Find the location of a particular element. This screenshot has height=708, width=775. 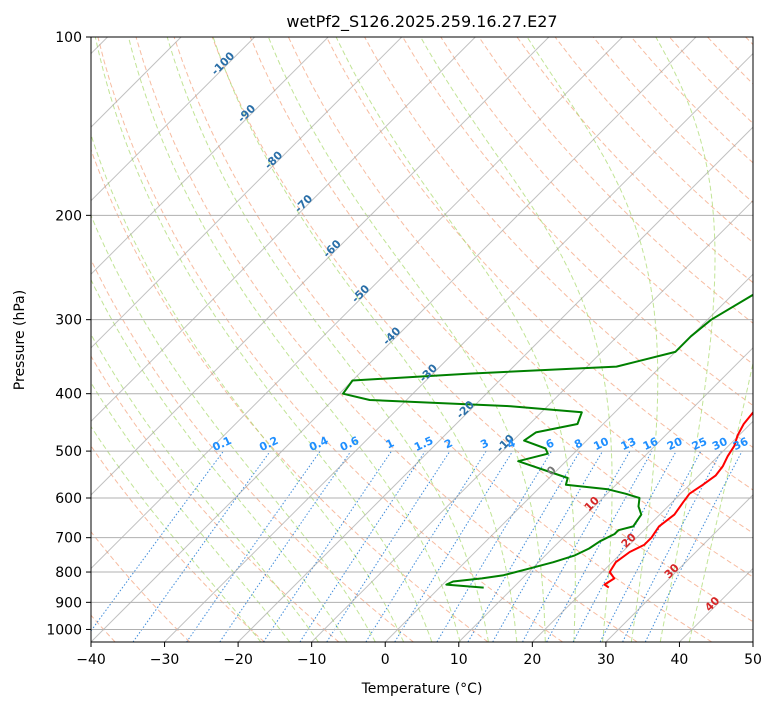

isotherm-label: -100 is located at coordinates (223, 63).